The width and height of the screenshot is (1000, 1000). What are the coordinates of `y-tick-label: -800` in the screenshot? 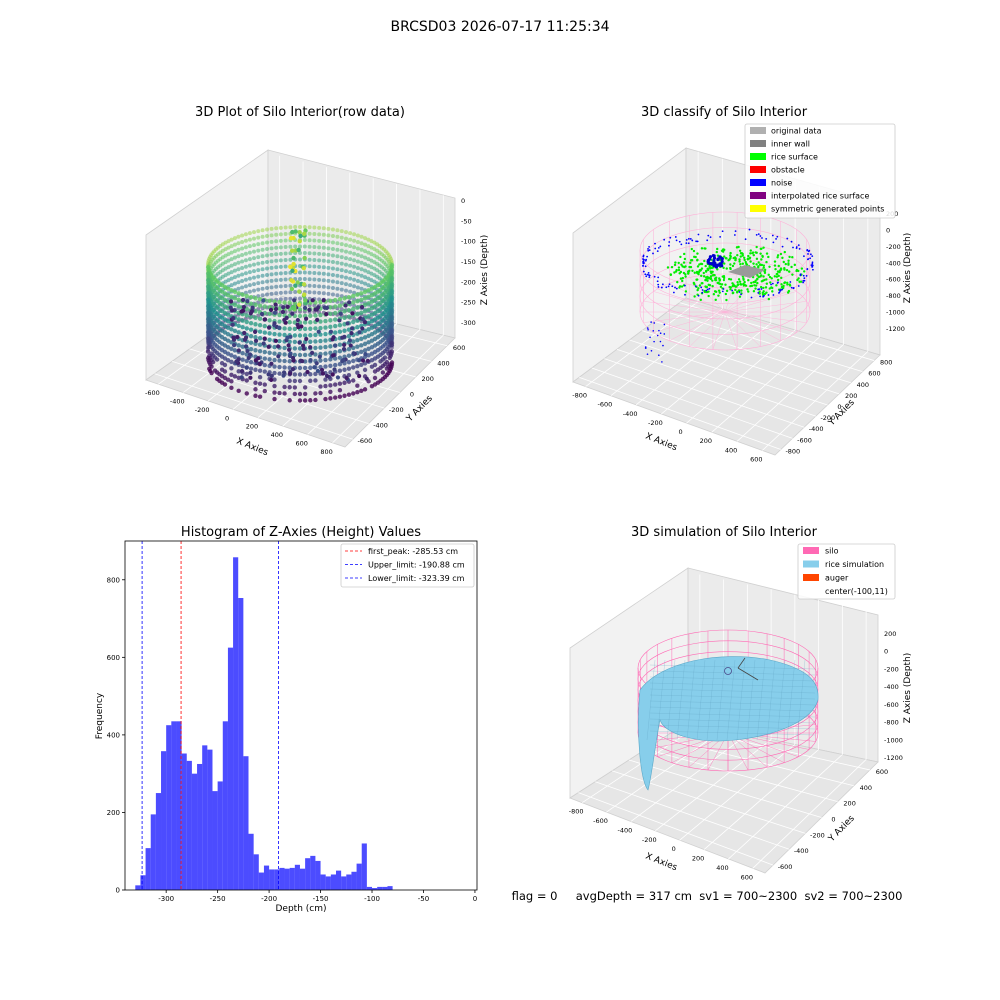 It's located at (792, 451).